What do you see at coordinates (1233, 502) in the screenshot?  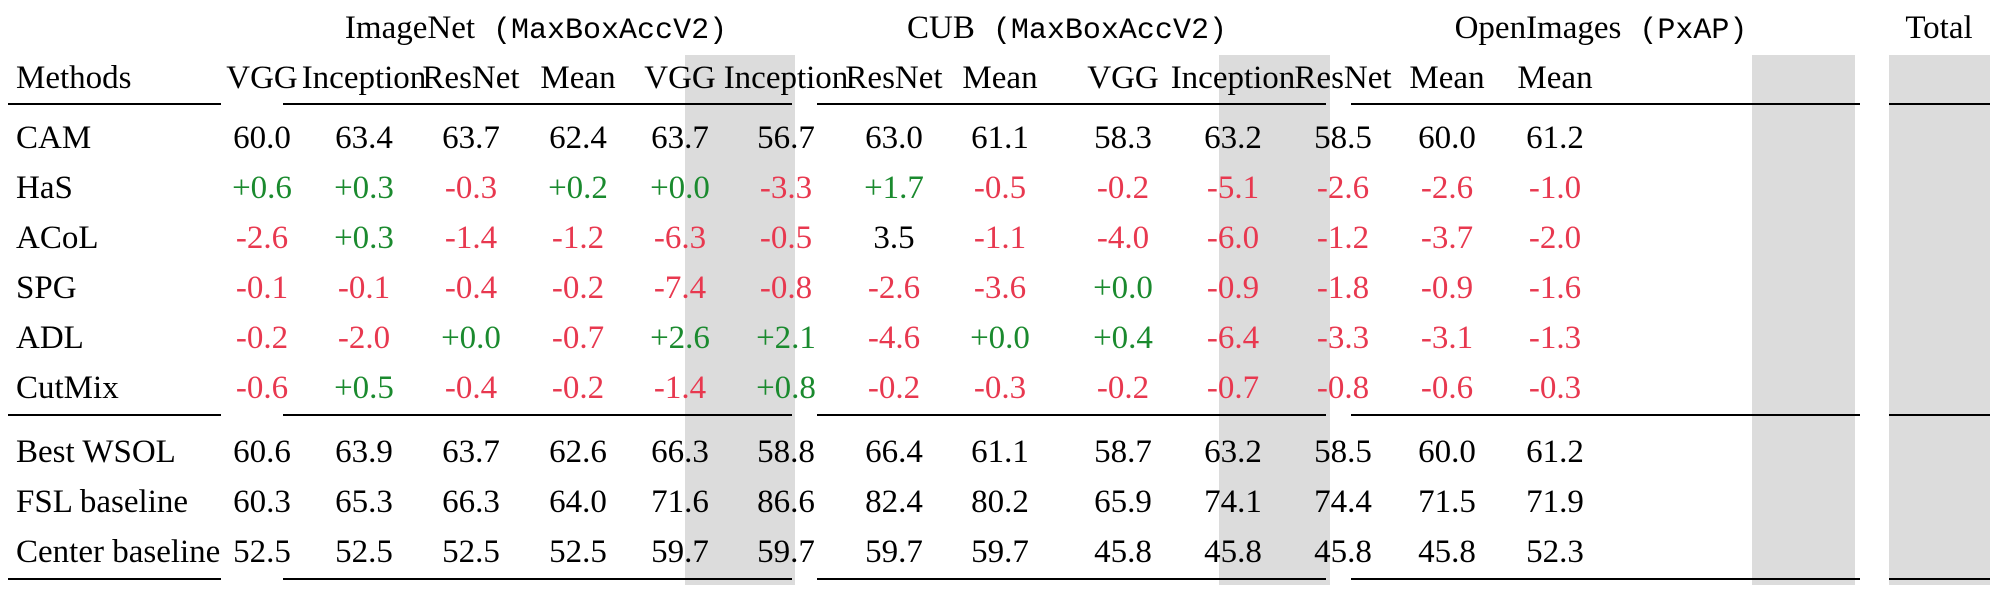 I see `table-cell: 74.1` at bounding box center [1233, 502].